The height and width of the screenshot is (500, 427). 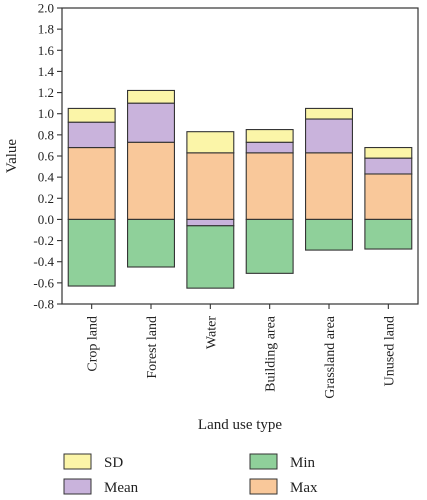 I want to click on y-tick-label: 0.6, so click(x=46, y=156).